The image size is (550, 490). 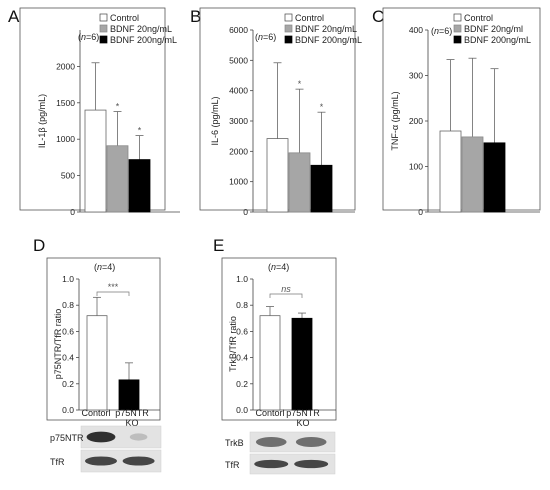 What do you see at coordinates (113, 287) in the screenshot?
I see `panel-d-sig-label: ***` at bounding box center [113, 287].